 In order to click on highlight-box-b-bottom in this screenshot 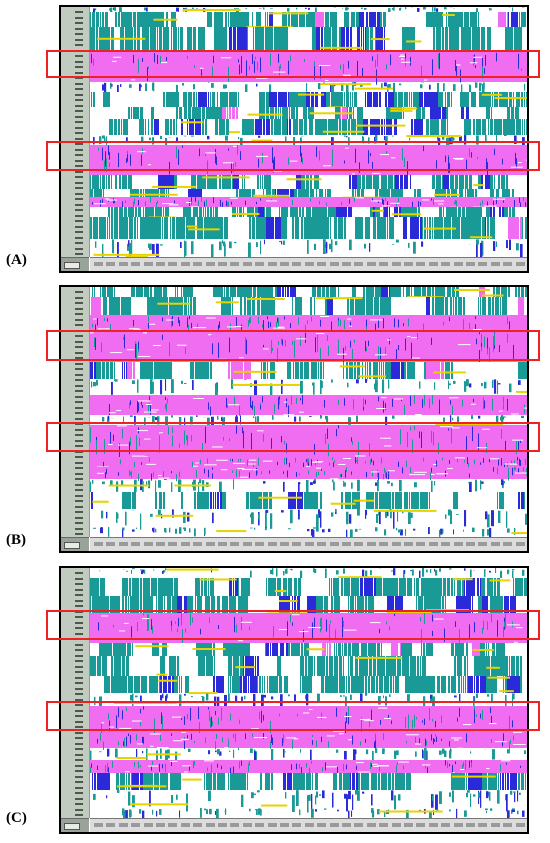, I will do `click(293, 437)`.